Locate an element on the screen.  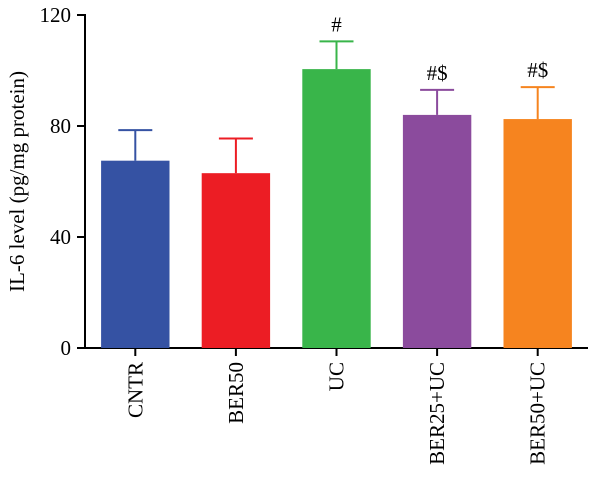
x-tick-label: BER50+UC is located at coordinates (538, 413).